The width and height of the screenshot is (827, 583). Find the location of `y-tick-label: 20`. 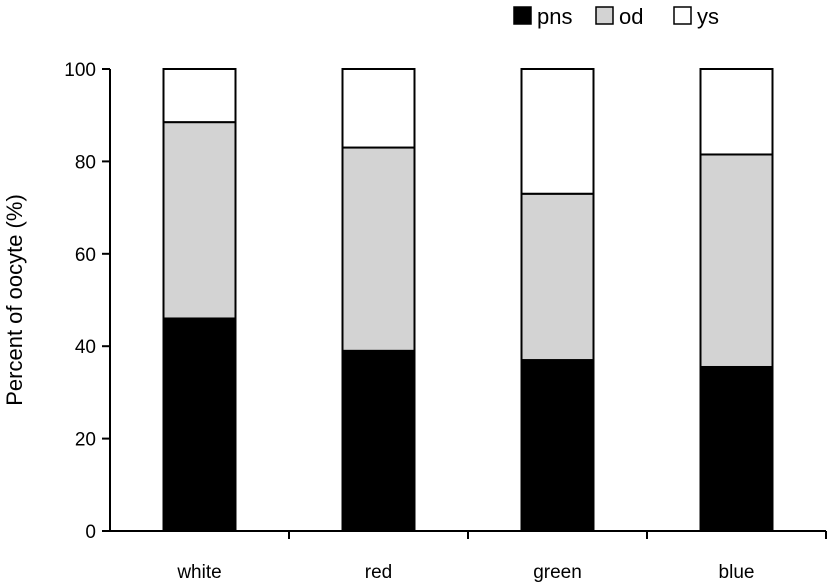

y-tick-label: 20 is located at coordinates (85, 440).